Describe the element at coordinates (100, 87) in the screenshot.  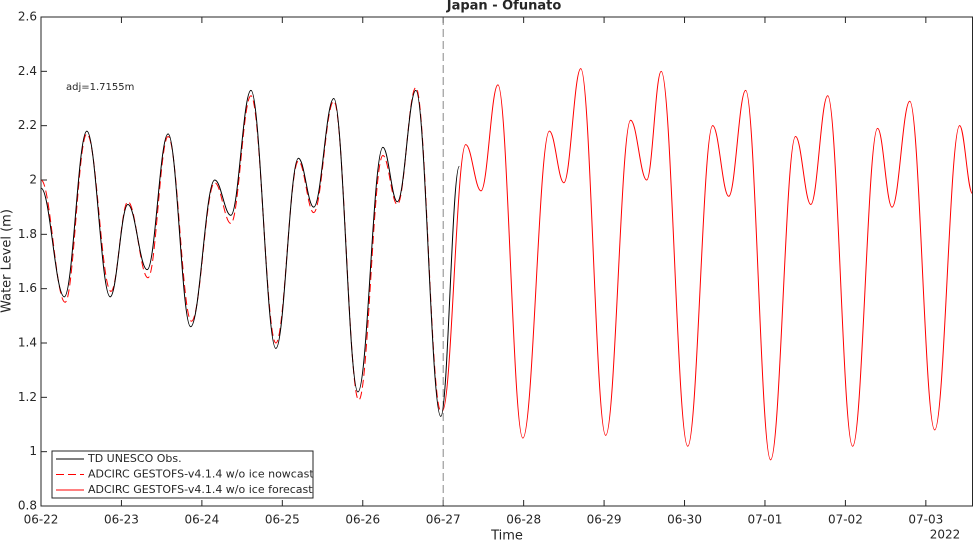
I see `annotation: adj=1.7155m` at that location.